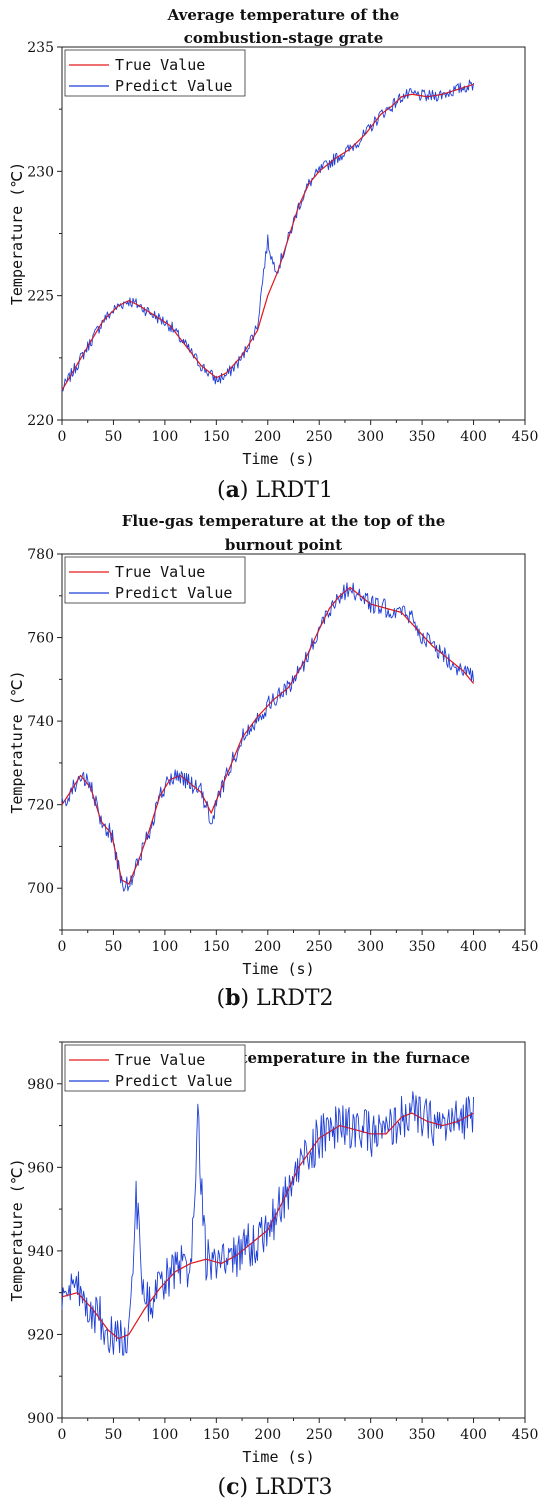 The image size is (550, 1510). What do you see at coordinates (40, 1168) in the screenshot?
I see `y-tick-label: 960` at bounding box center [40, 1168].